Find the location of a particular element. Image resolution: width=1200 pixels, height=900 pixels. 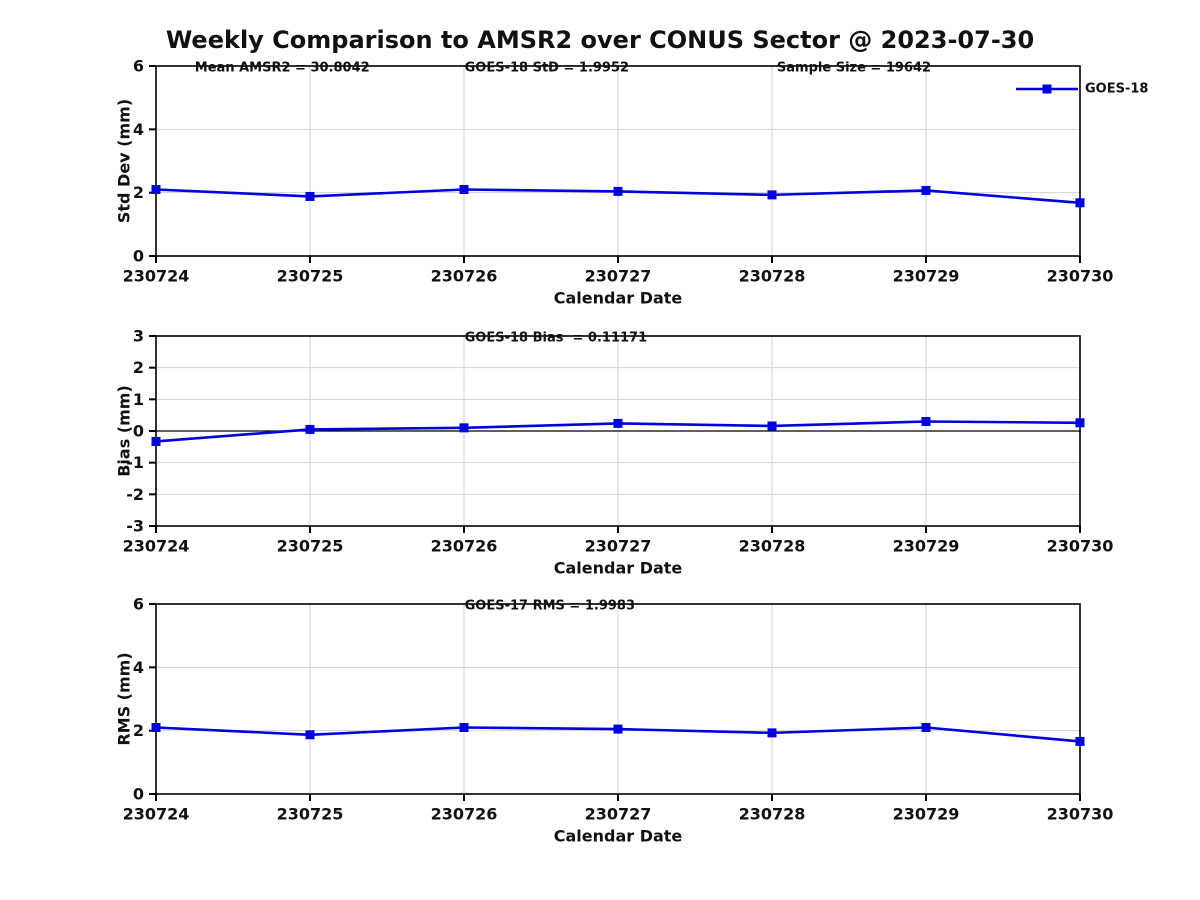

legend: GOES-18 is located at coordinates (1082, 89).